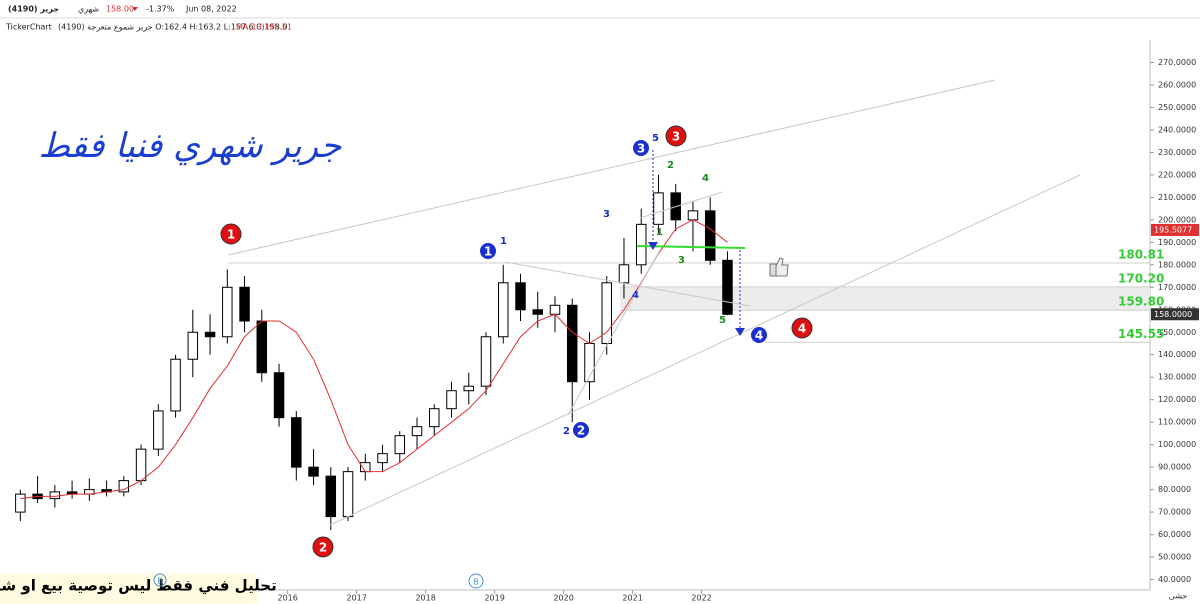 The image size is (1200, 604). Describe the element at coordinates (1141, 254) in the screenshot. I see `level-label: 180.81` at that location.